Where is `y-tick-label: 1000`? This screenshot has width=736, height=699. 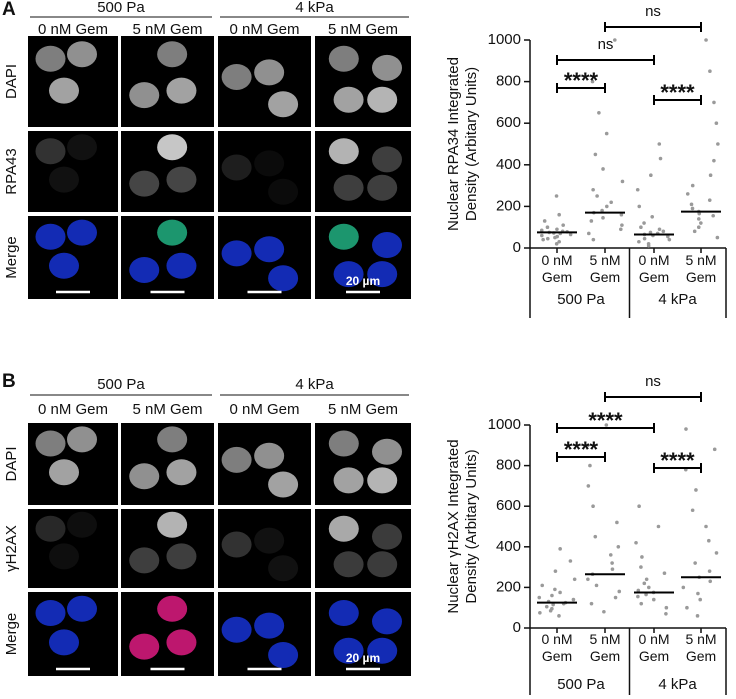 y-tick-label: 1000 is located at coordinates (504, 39).